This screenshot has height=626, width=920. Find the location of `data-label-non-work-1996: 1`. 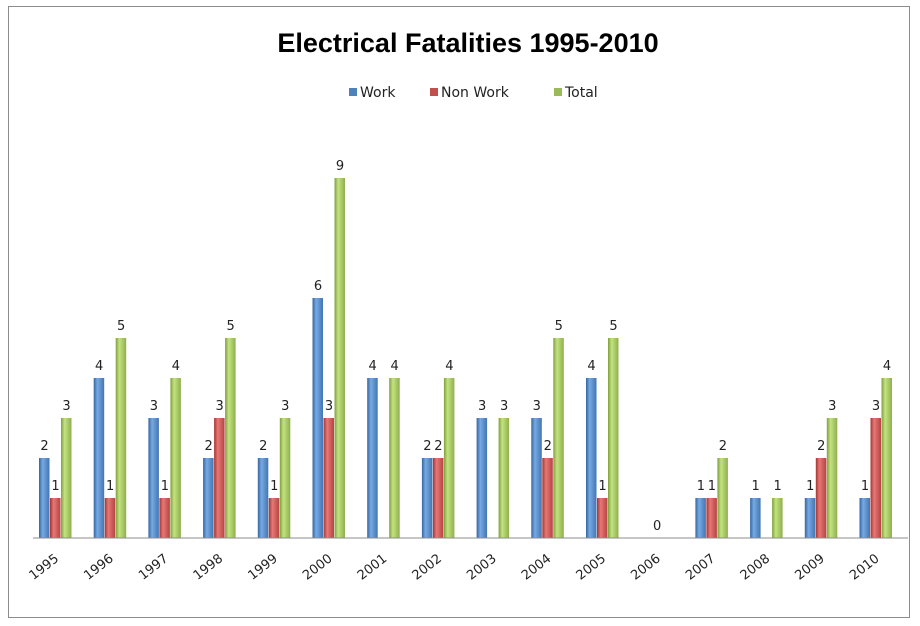

data-label-non-work-1996: 1 is located at coordinates (110, 486).